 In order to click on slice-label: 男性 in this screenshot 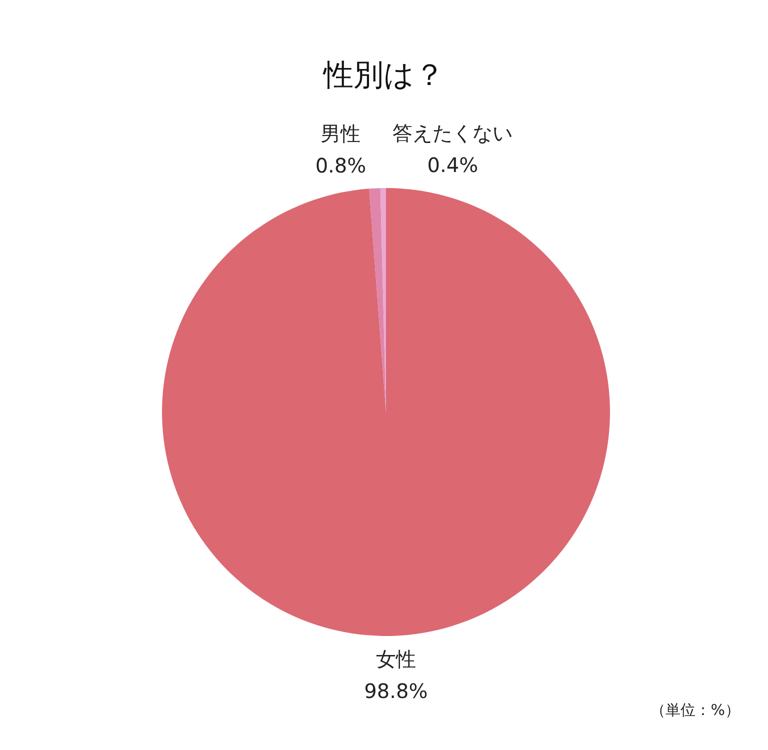, I will do `click(340, 133)`.